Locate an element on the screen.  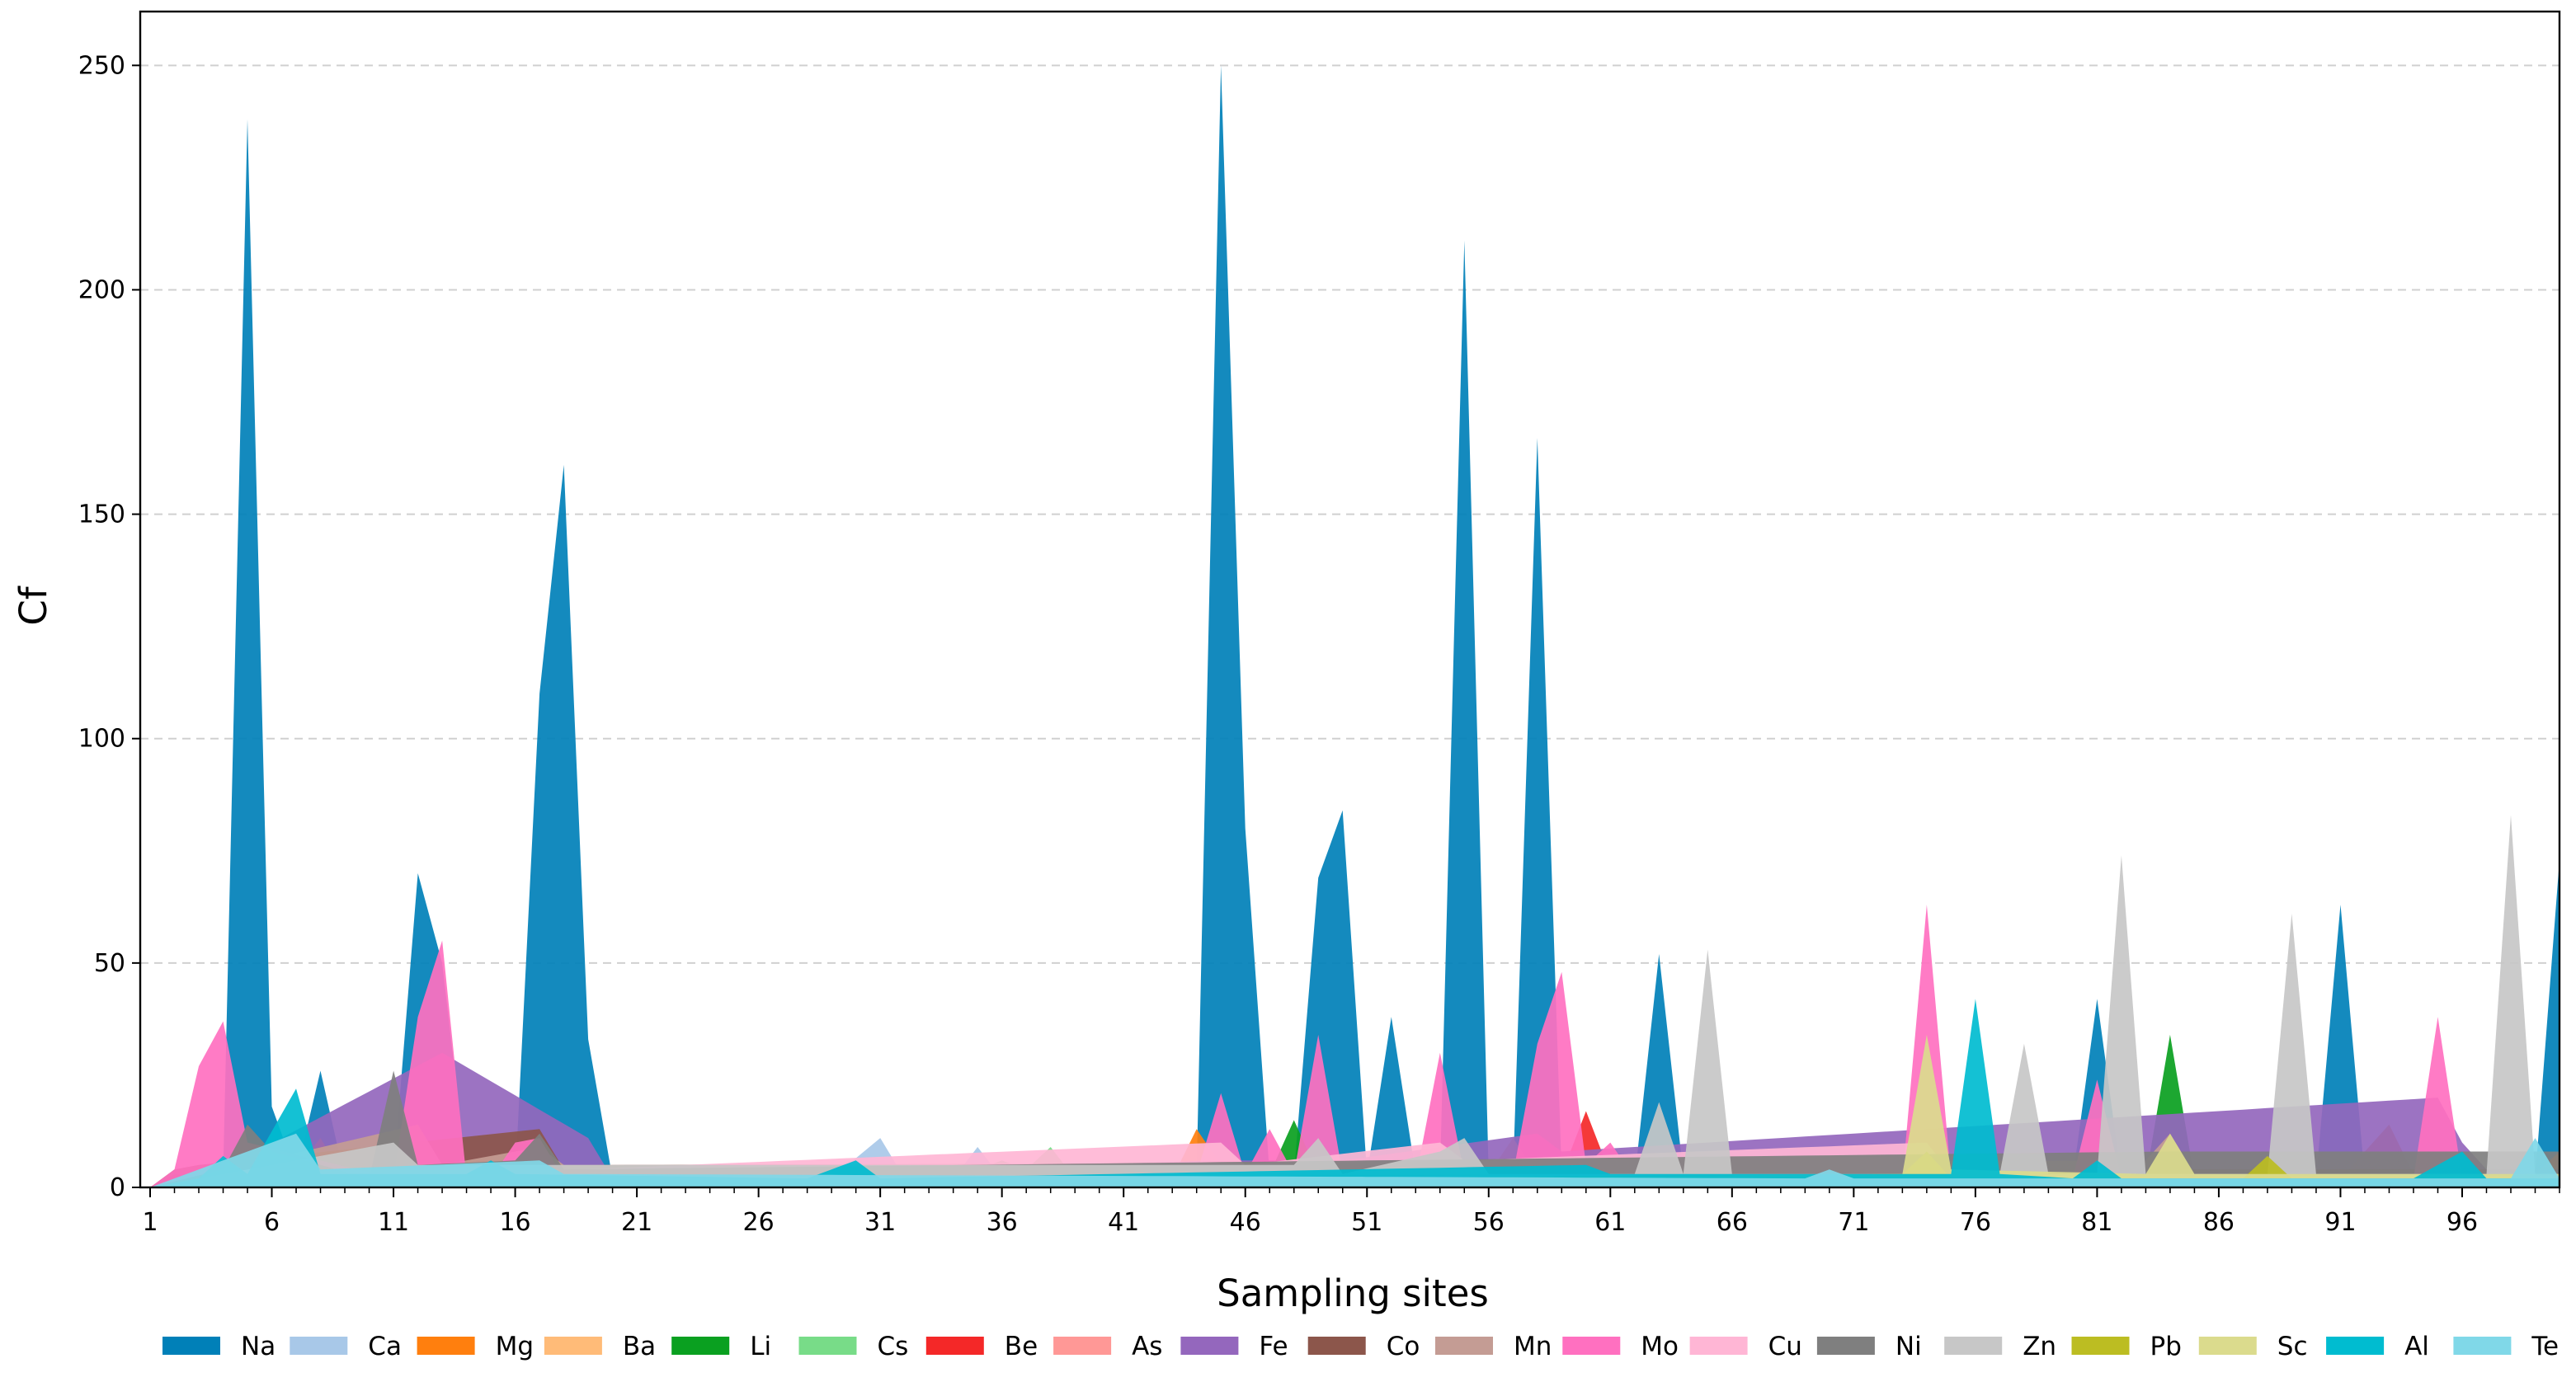
legend-label-al: Al is located at coordinates (2416, 1346).